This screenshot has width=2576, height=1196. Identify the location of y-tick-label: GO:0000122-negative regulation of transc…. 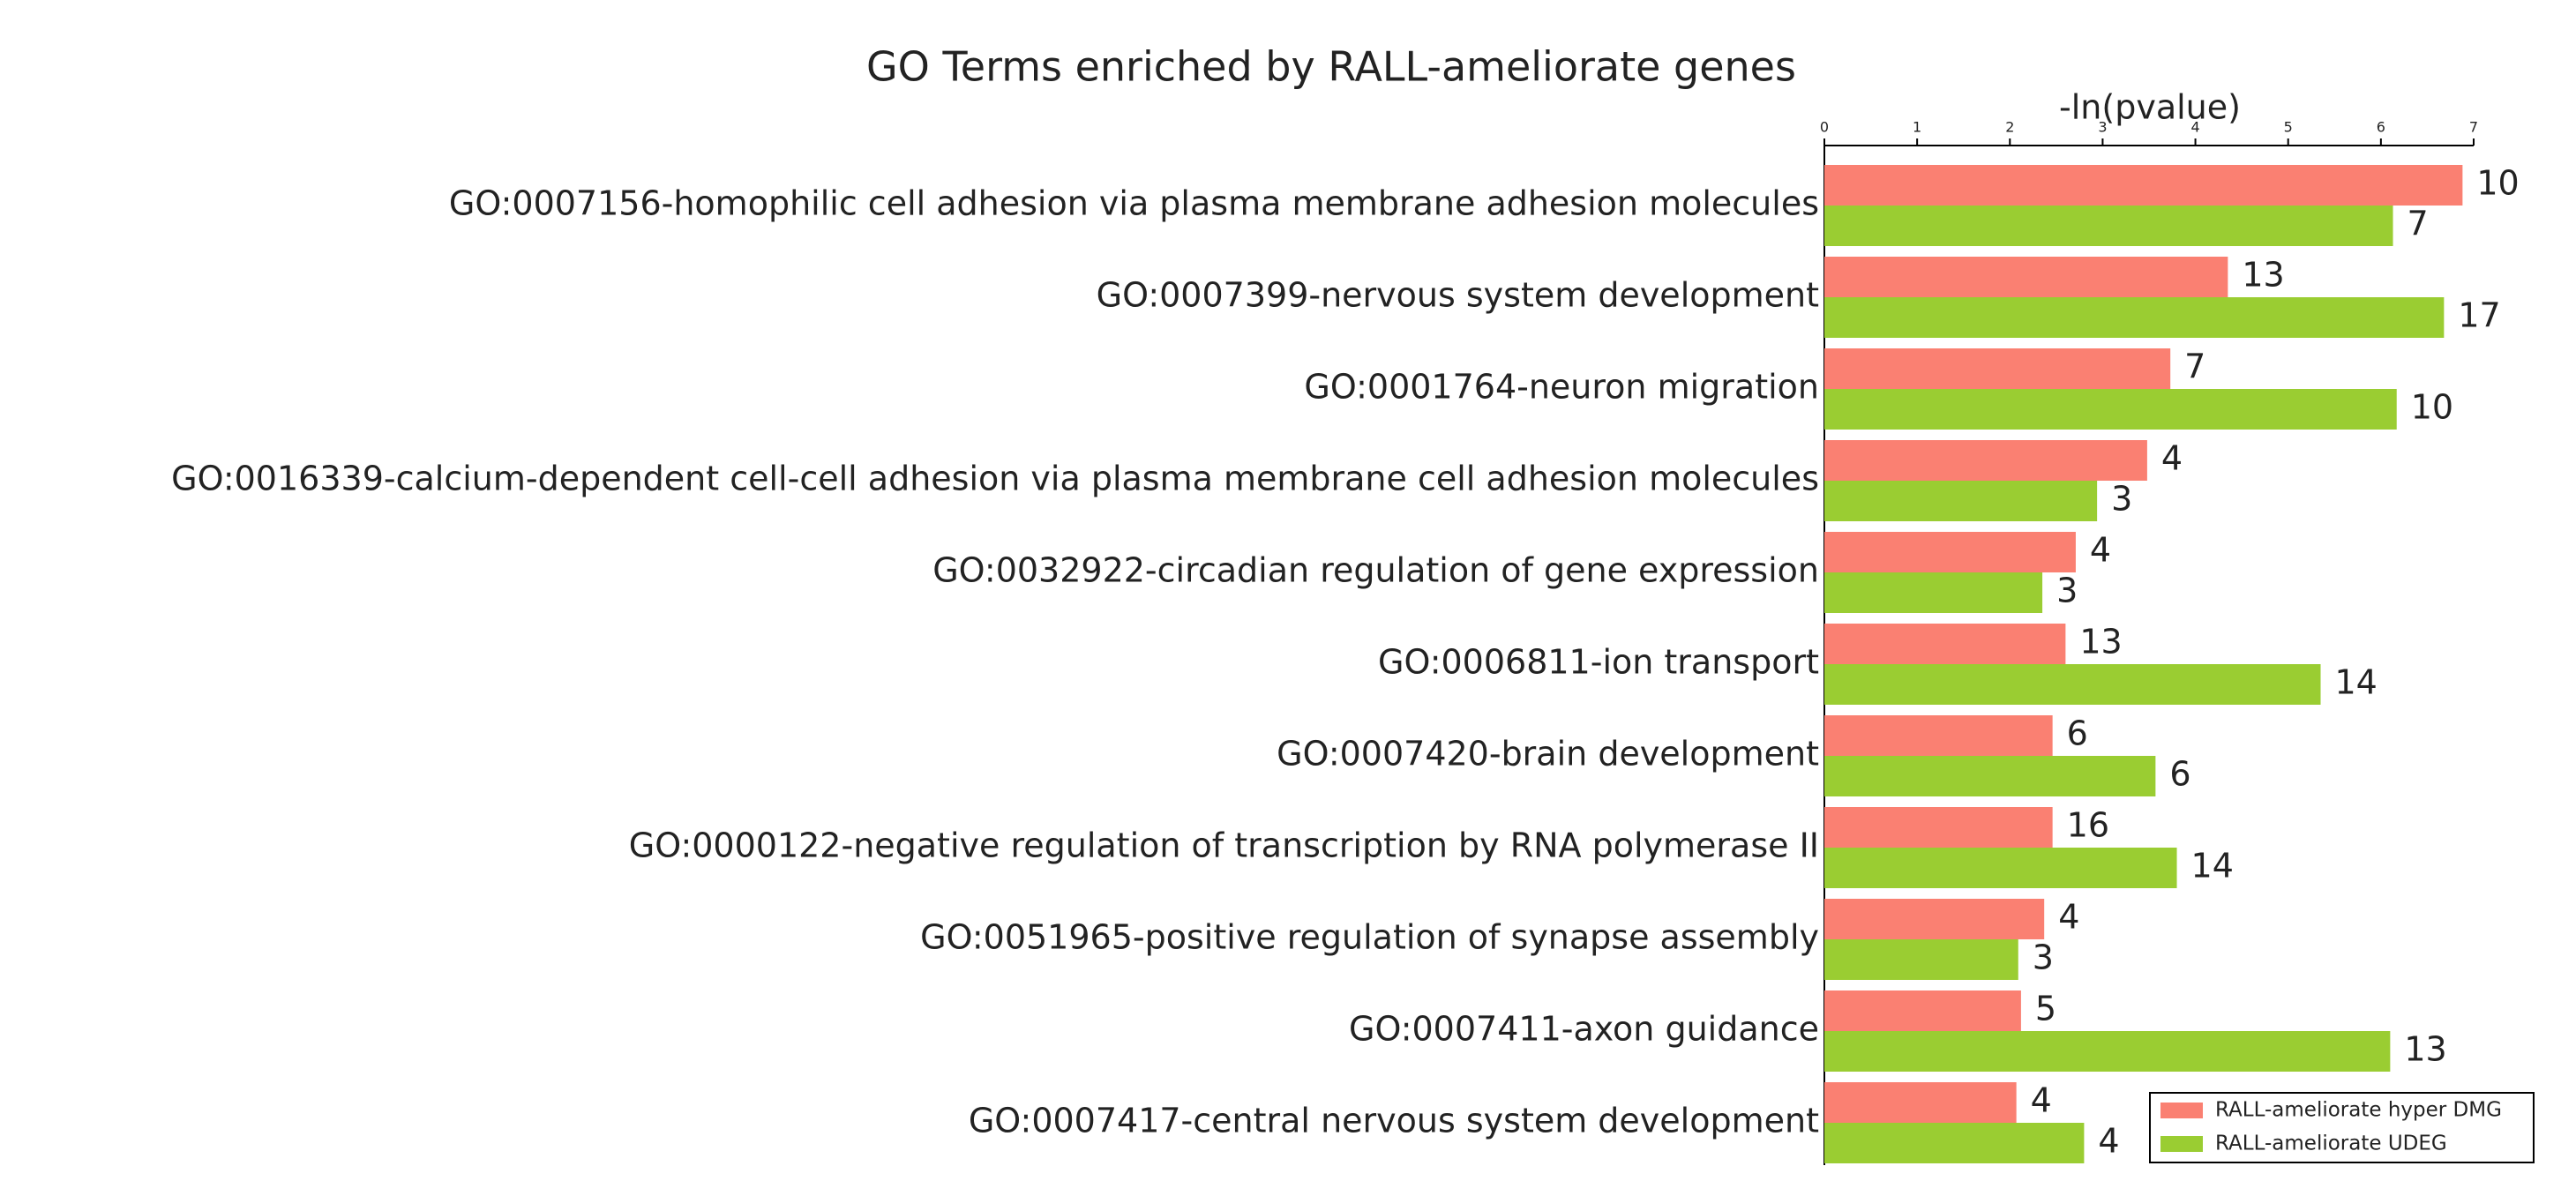
(1224, 845).